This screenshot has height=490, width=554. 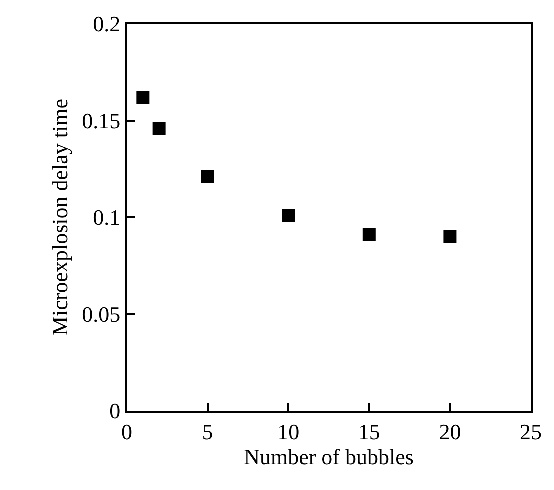 What do you see at coordinates (289, 431) in the screenshot?
I see `x-tick-label: 10` at bounding box center [289, 431].